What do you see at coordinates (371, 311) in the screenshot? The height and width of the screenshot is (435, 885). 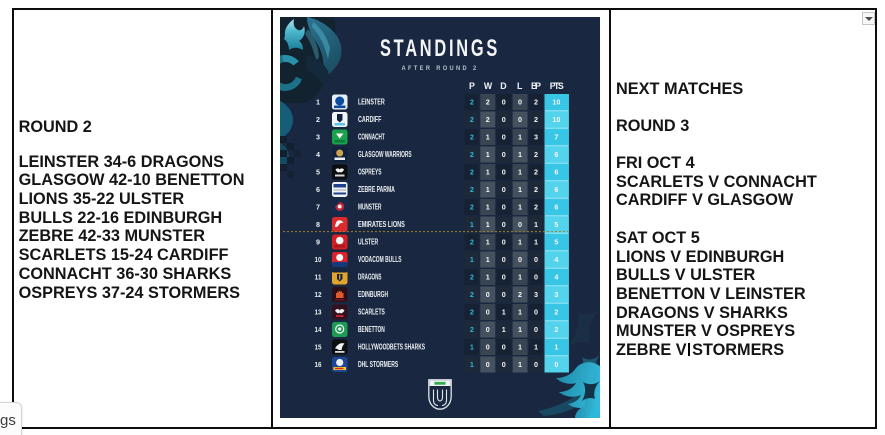 I see `svg-text: SCARLETS` at bounding box center [371, 311].